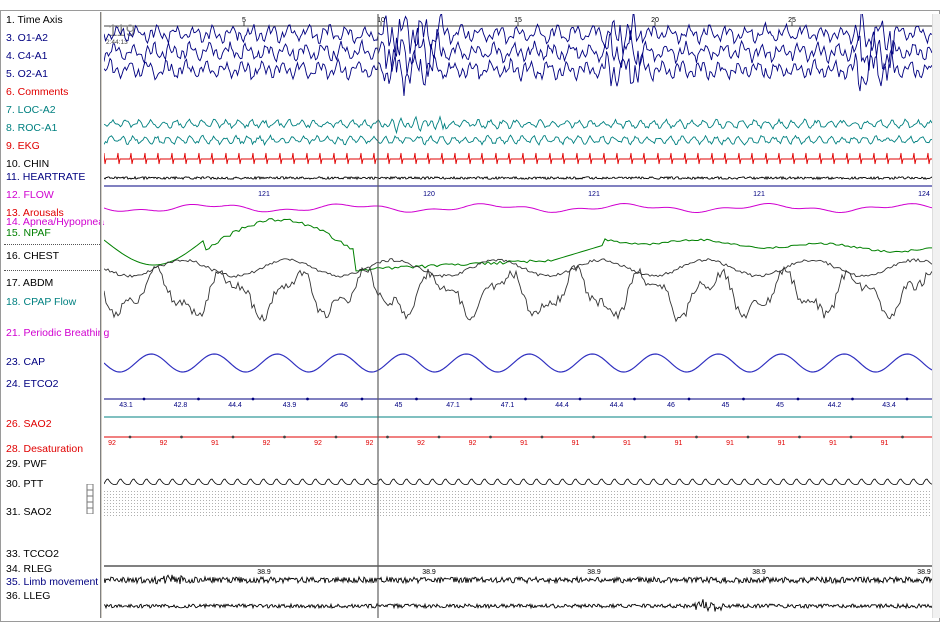  I want to click on channel-label: 18. CPAP Flow, so click(41, 302).